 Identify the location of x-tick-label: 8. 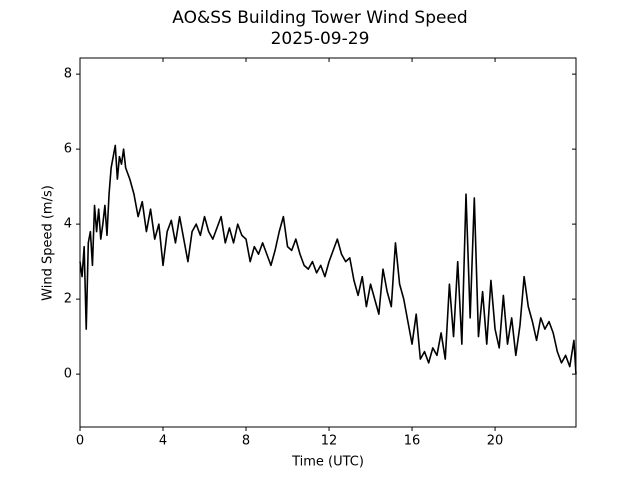
(246, 441).